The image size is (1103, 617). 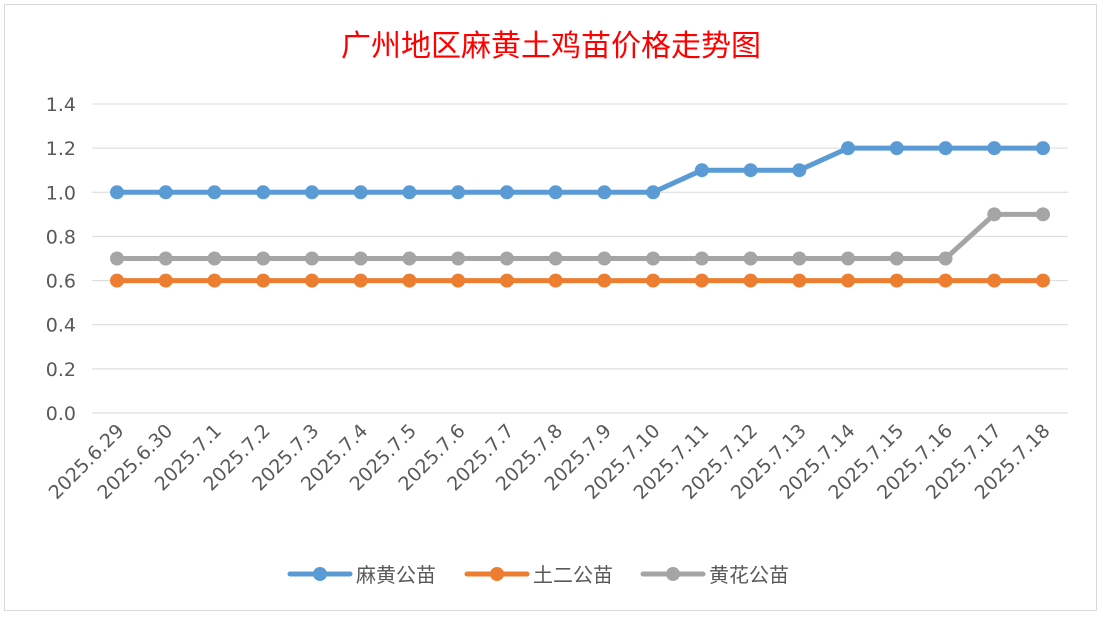 What do you see at coordinates (61, 259) in the screenshot?
I see `y-axis-ticks: 0.0 0.2 0.4 0.6 0.8 1.0 1.2 1.4` at bounding box center [61, 259].